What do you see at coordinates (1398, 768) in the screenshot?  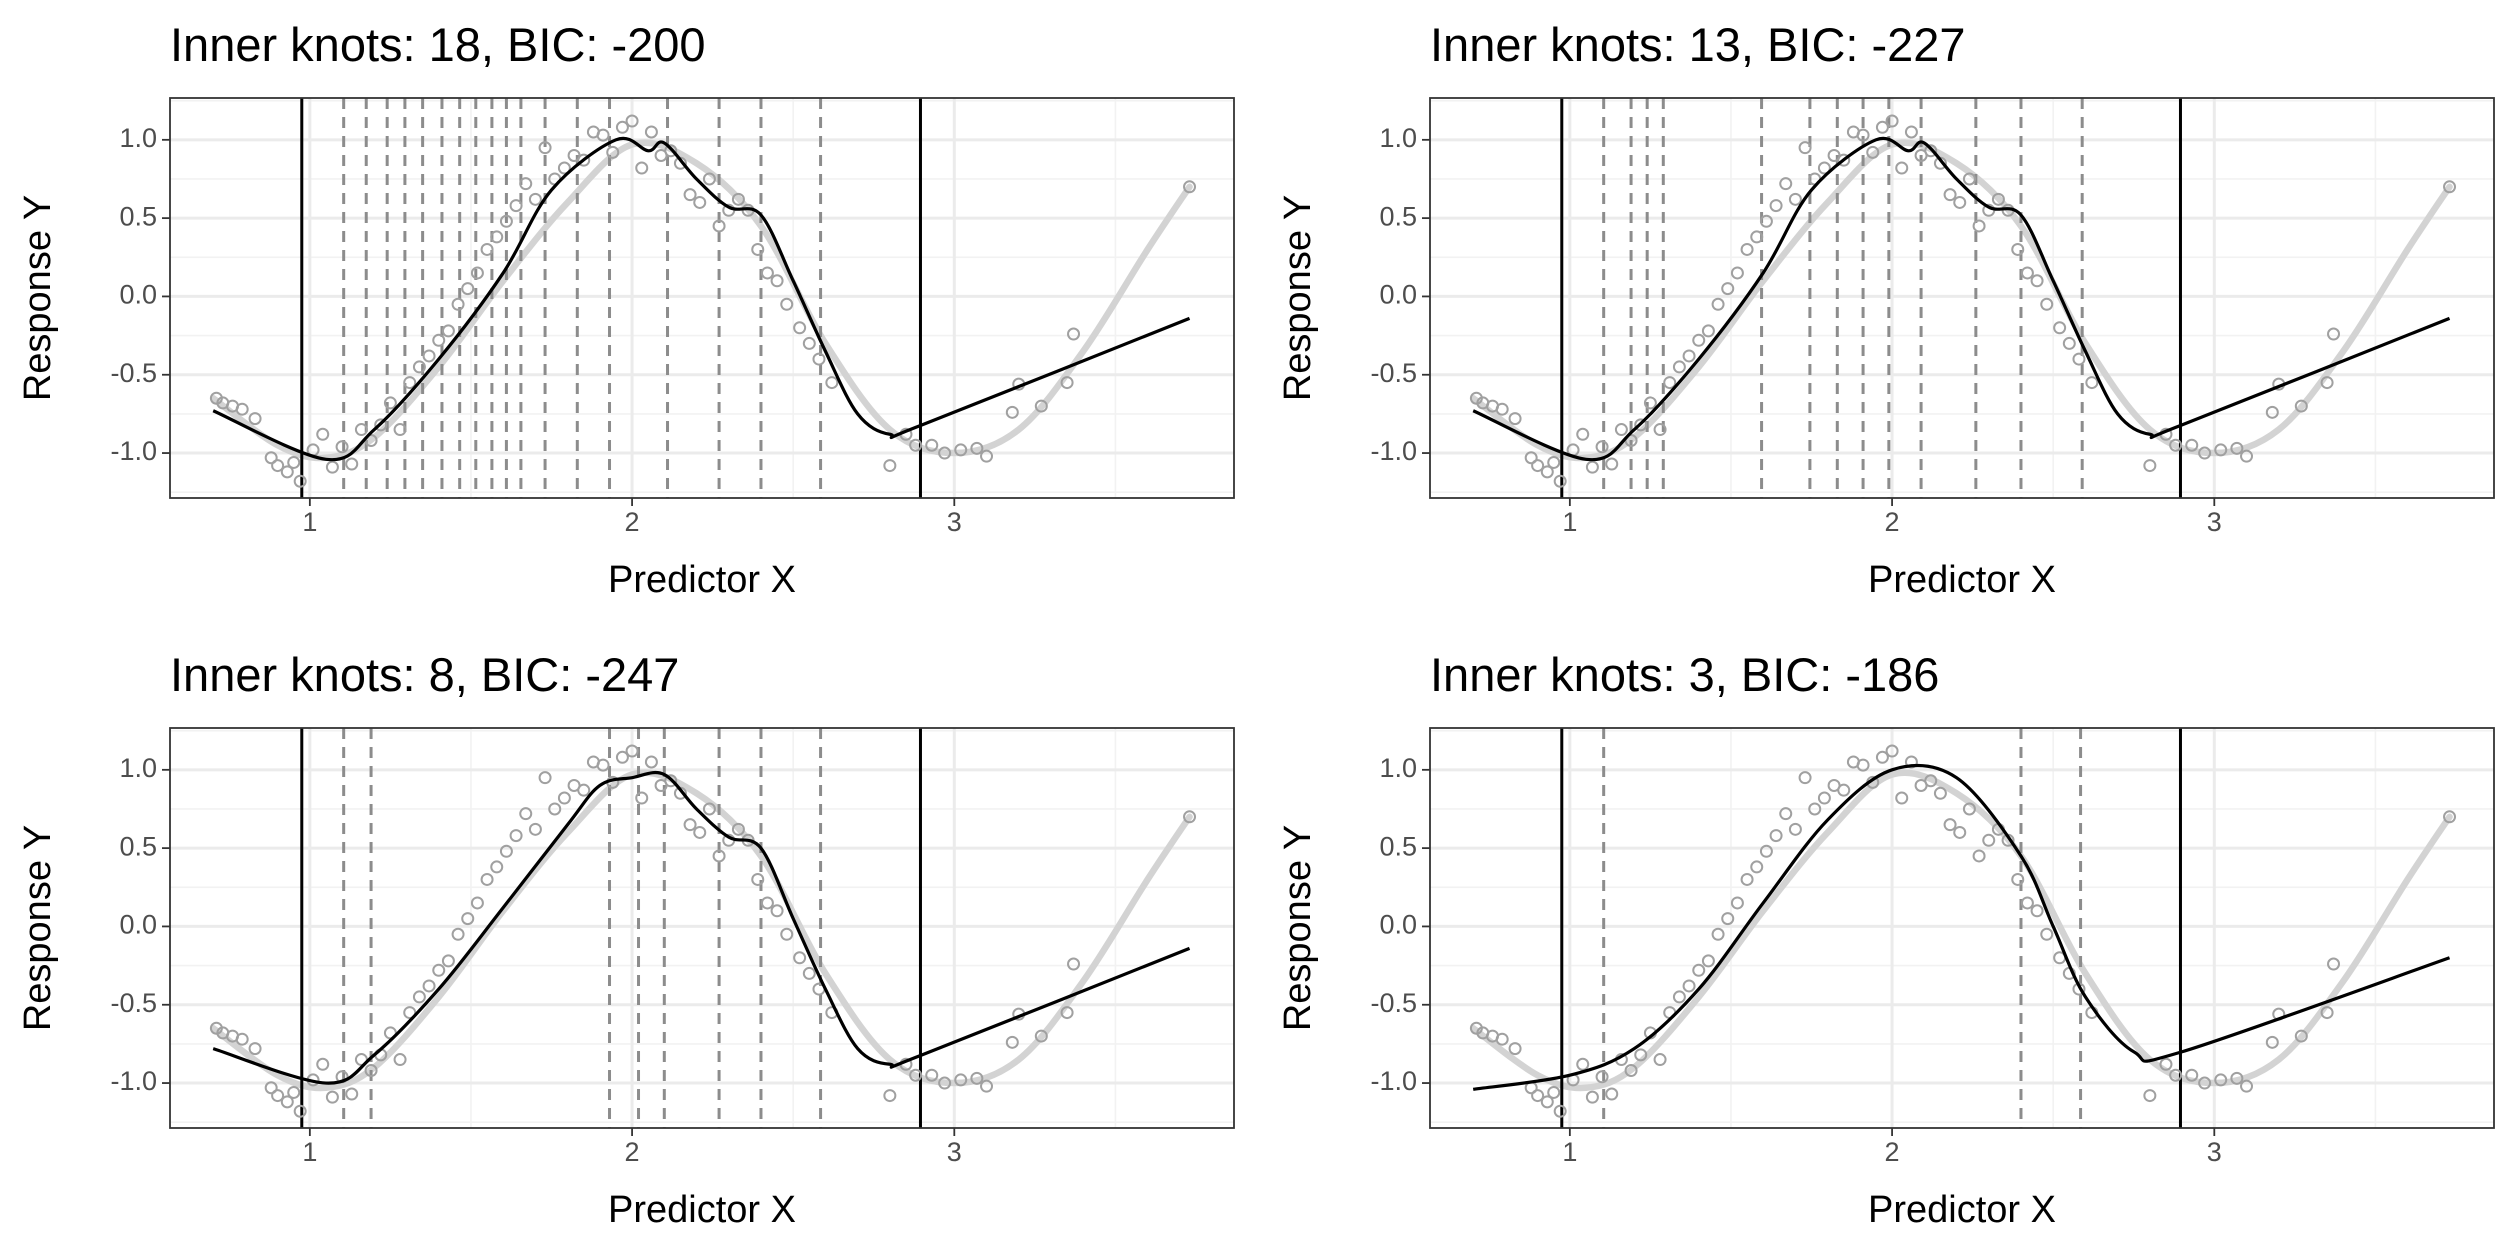 I see `y-tick-label: 1.0` at bounding box center [1398, 768].